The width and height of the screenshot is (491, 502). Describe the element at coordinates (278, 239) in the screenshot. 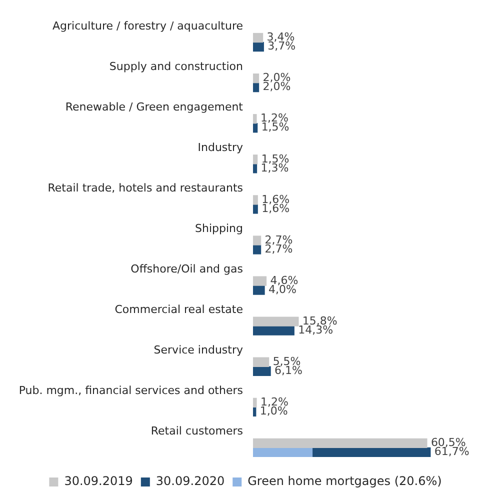

I see `data-label: 2,7%` at that location.